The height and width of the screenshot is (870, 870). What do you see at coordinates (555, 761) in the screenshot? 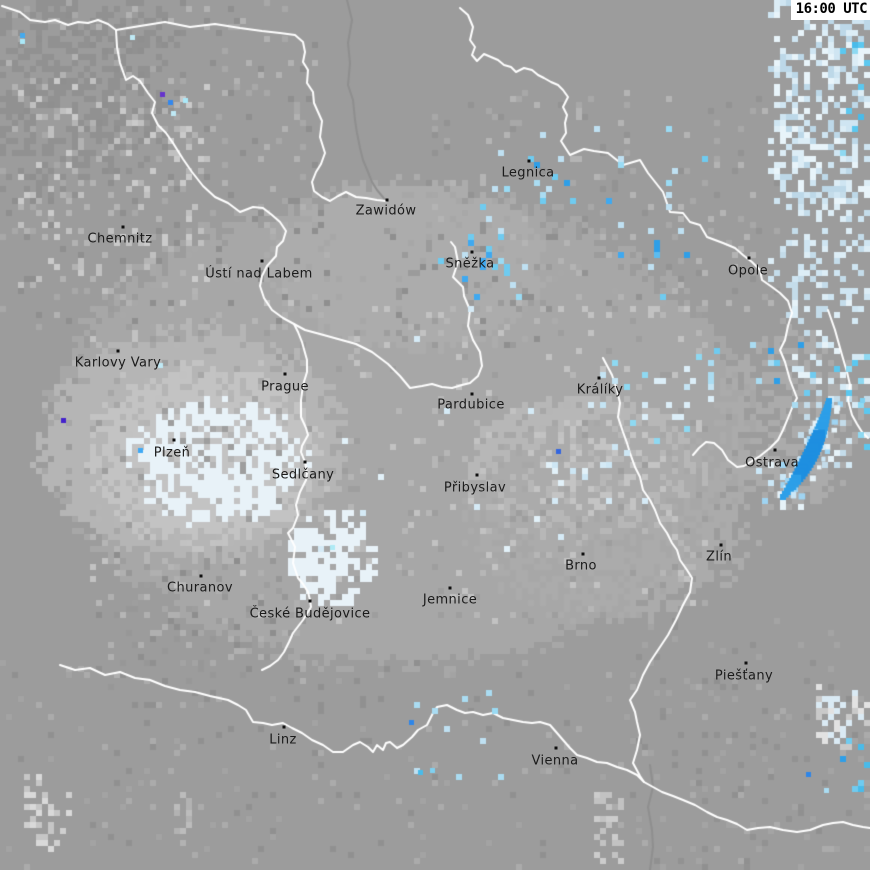
I see `city-label: Vienna` at bounding box center [555, 761].